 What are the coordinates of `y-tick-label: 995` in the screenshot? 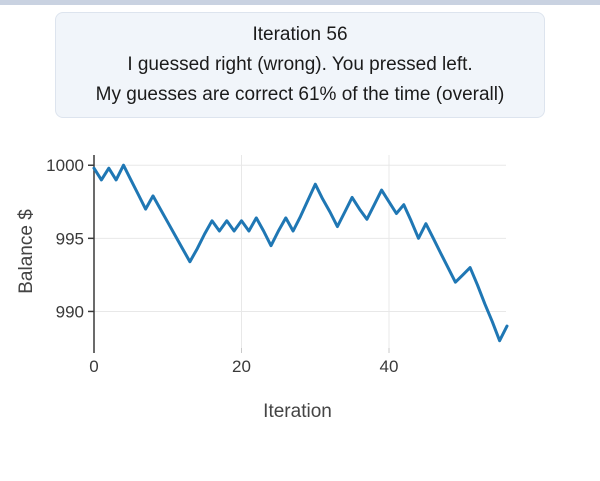 It's located at (70, 238).